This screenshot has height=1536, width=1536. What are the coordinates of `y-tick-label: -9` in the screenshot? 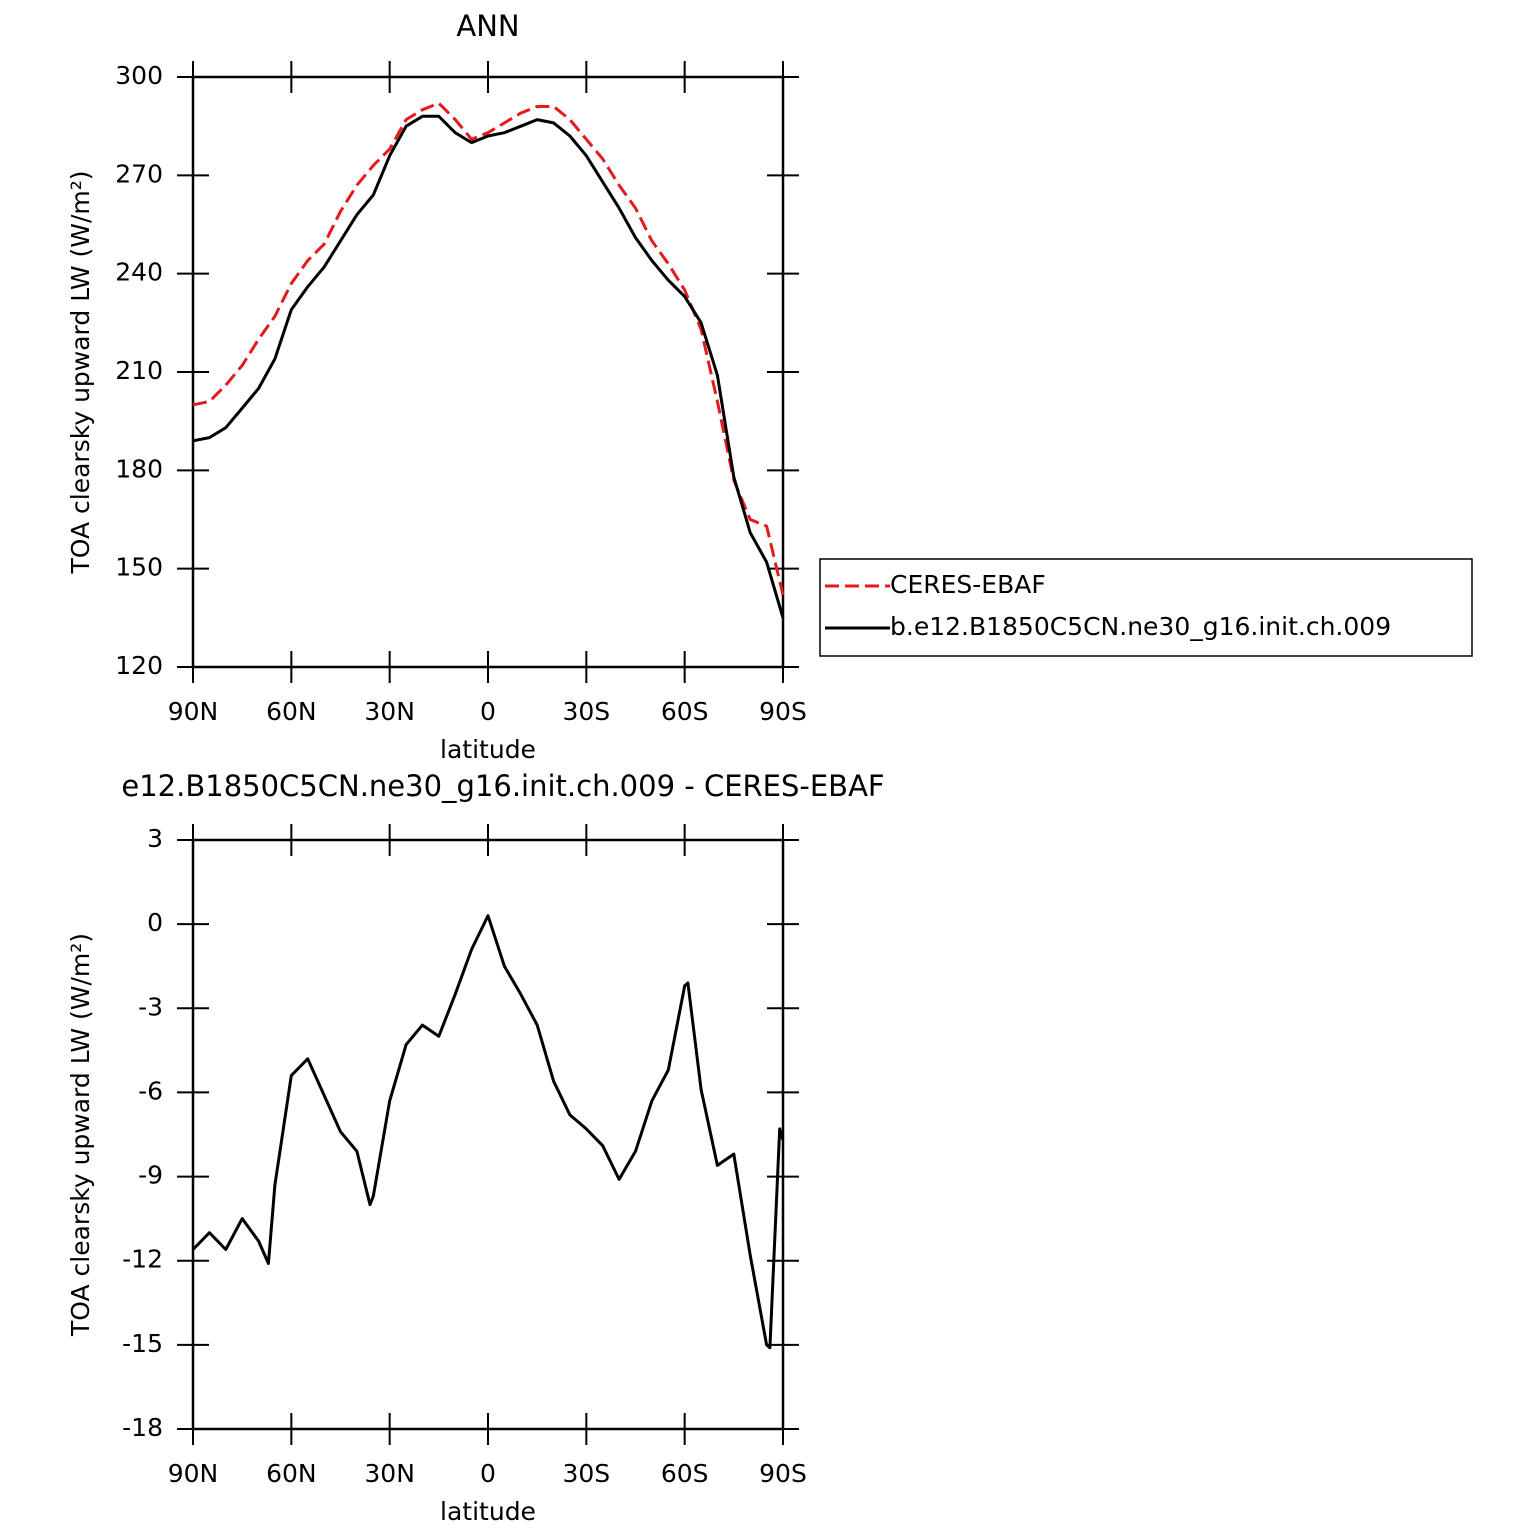 It's located at (150, 1175).